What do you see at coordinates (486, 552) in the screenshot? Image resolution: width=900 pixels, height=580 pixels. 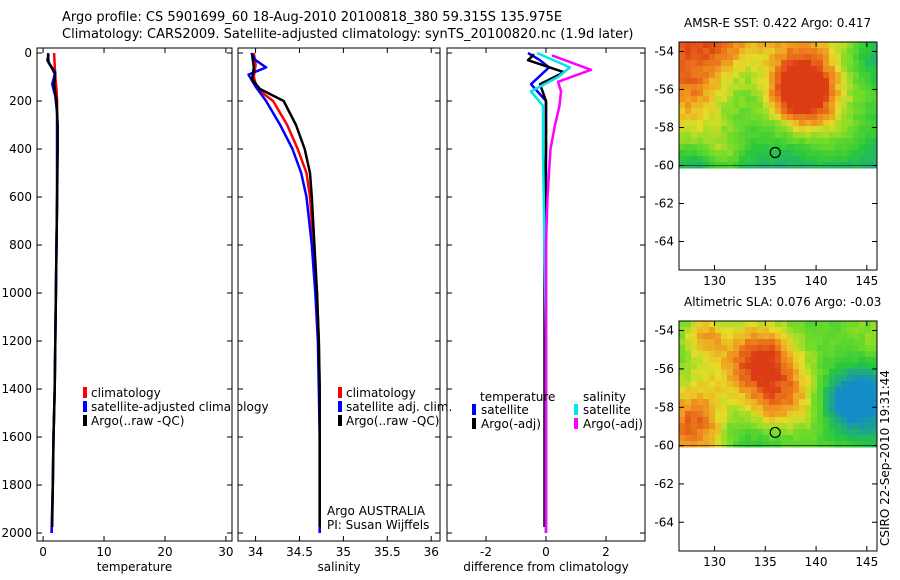 I see `x-tick-label: -2` at bounding box center [486, 552].